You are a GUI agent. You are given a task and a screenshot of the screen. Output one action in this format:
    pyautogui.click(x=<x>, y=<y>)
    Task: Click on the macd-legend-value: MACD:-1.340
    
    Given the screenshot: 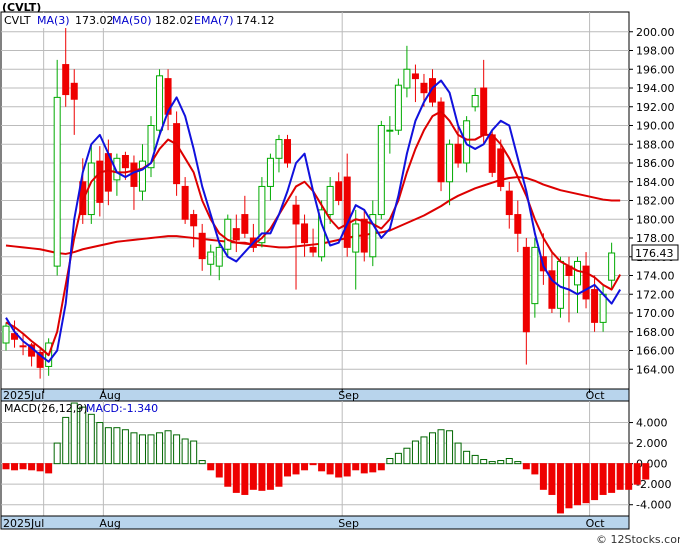 What is the action you would take?
    pyautogui.click(x=122, y=408)
    